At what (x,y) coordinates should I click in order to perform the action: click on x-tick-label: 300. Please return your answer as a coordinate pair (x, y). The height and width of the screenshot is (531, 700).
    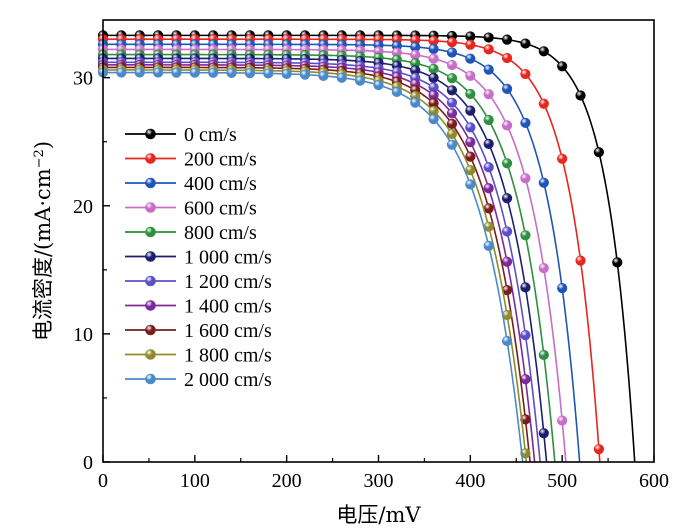
    Looking at the image, I should click on (379, 481).